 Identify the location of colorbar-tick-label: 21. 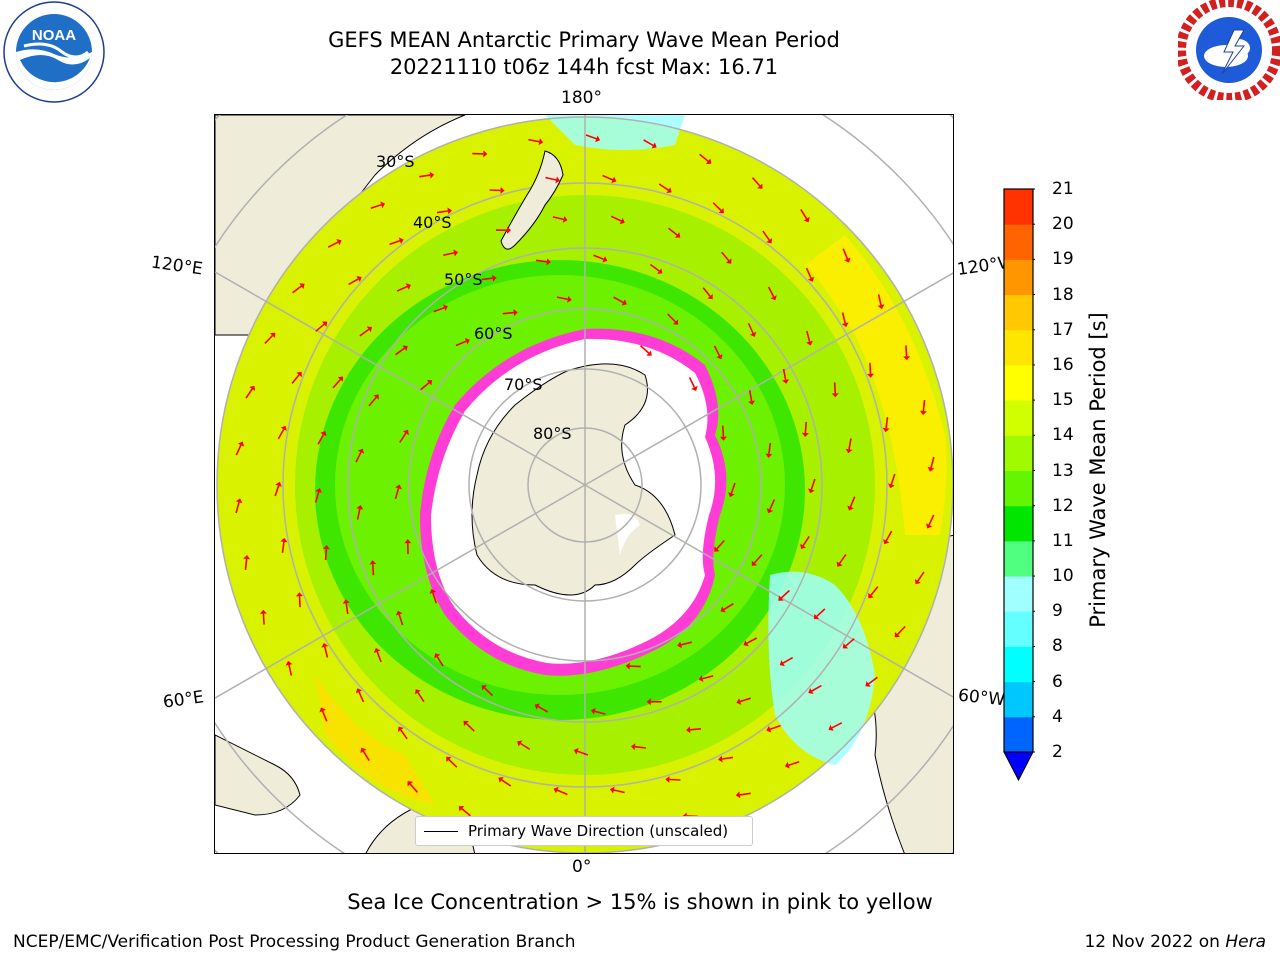
(1063, 189).